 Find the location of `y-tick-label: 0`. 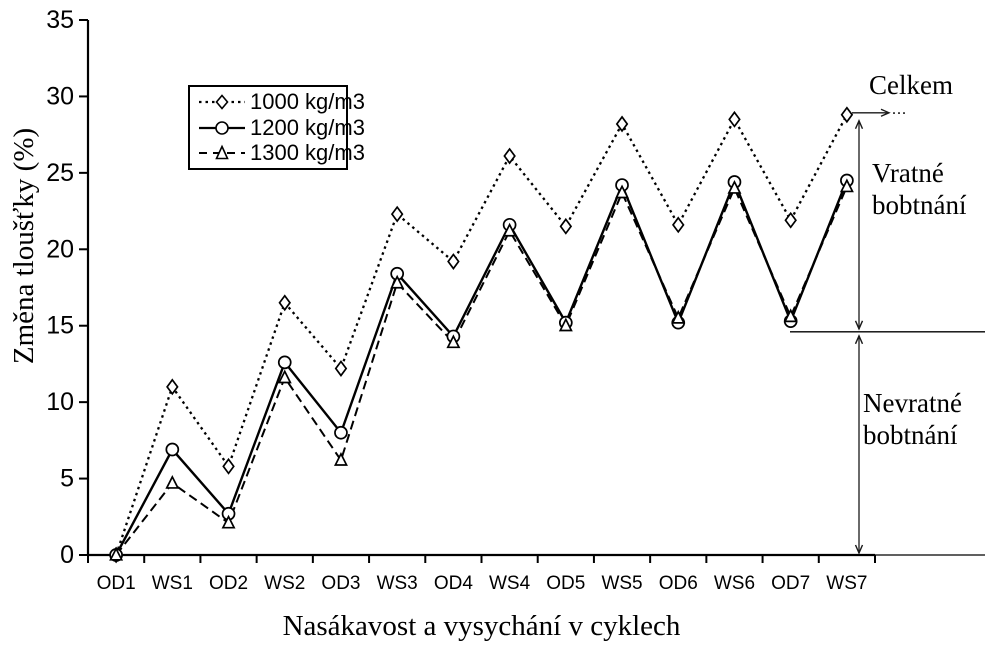

y-tick-label: 0 is located at coordinates (67, 555).